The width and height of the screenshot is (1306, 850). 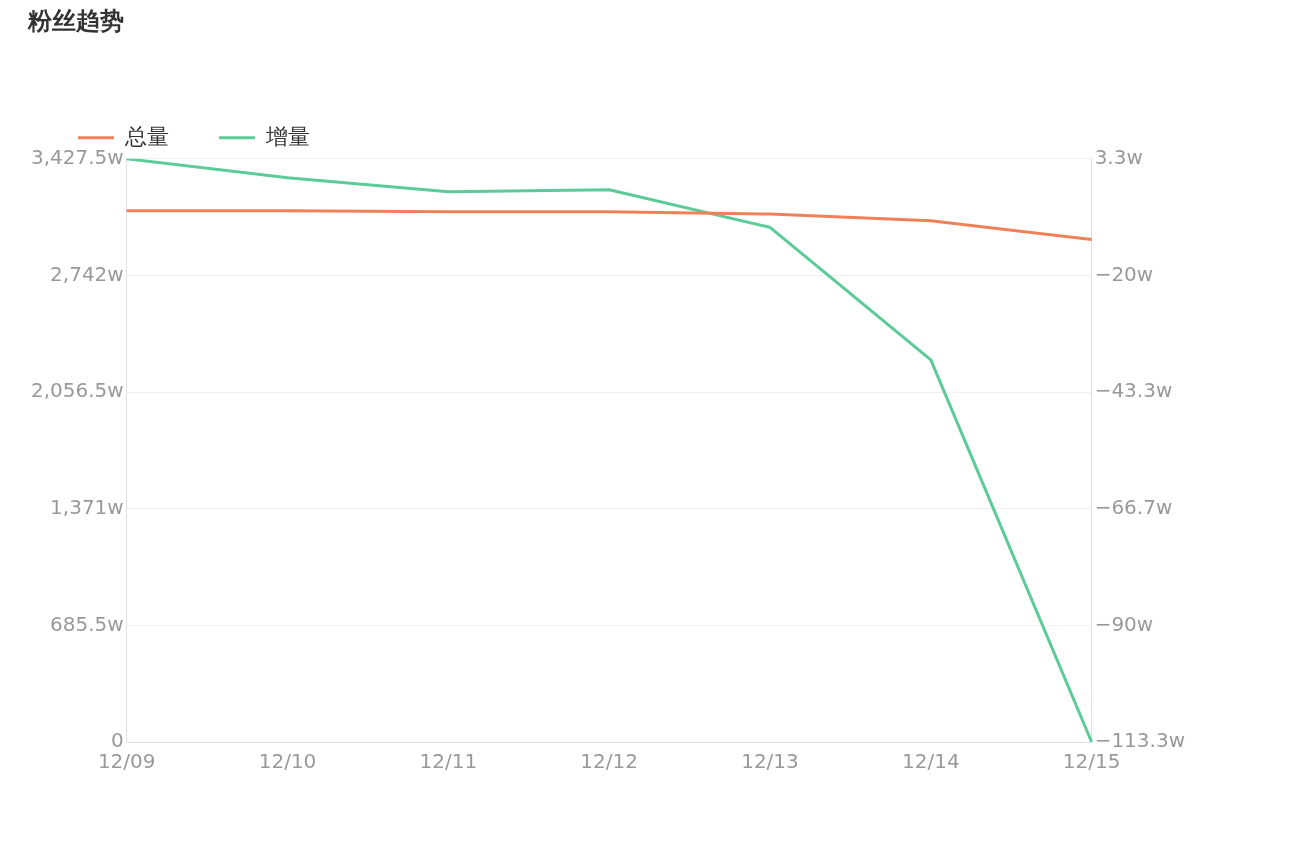 I want to click on y2-tick-label: −20w, so click(x=1124, y=273).